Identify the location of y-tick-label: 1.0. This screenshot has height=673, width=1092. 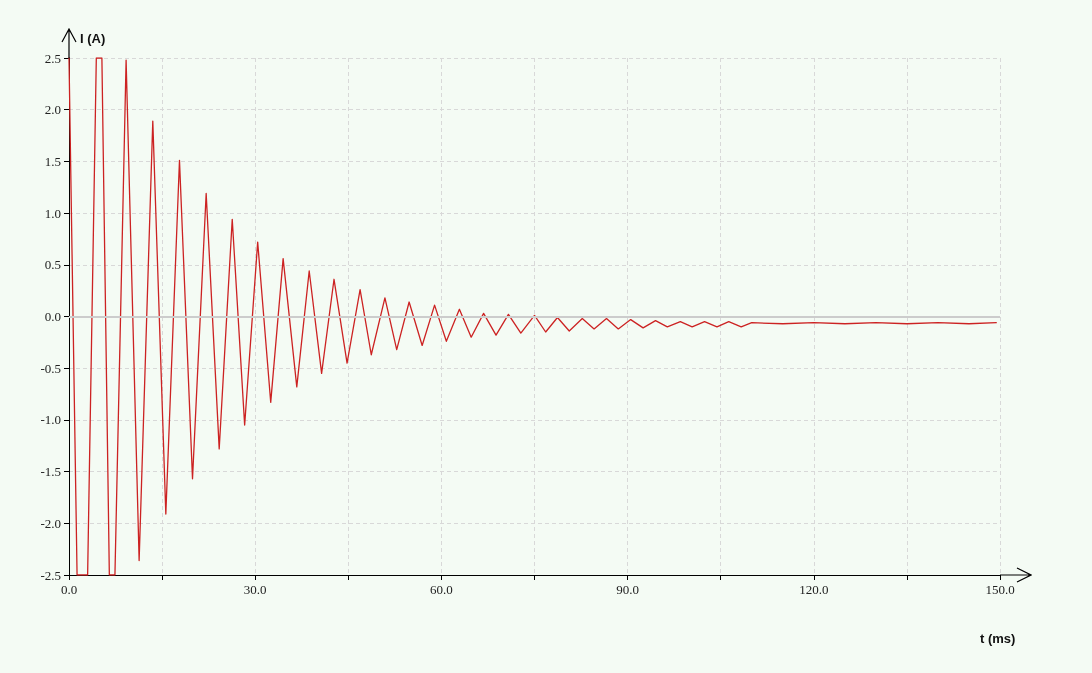
(52, 213).